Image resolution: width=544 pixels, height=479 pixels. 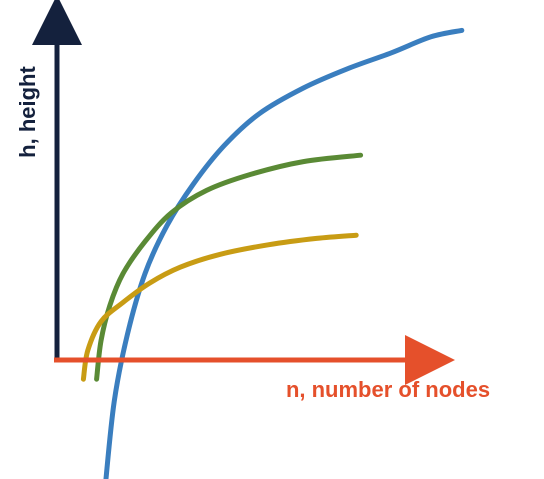 I want to click on x-axis-label: n, number of nodes, so click(x=388, y=389).